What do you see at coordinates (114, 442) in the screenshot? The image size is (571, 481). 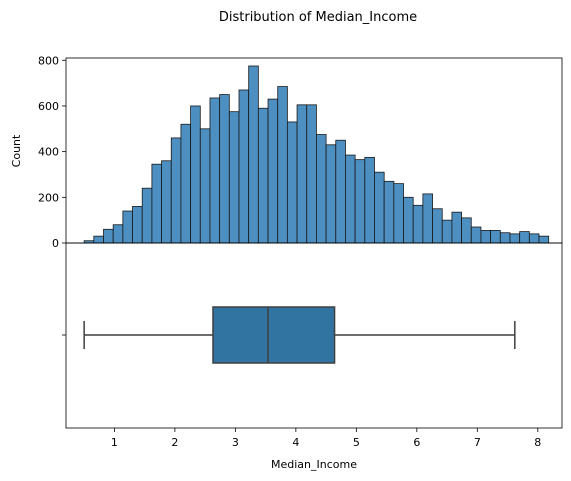 I see `boxplot-x-tick-label: 1` at bounding box center [114, 442].